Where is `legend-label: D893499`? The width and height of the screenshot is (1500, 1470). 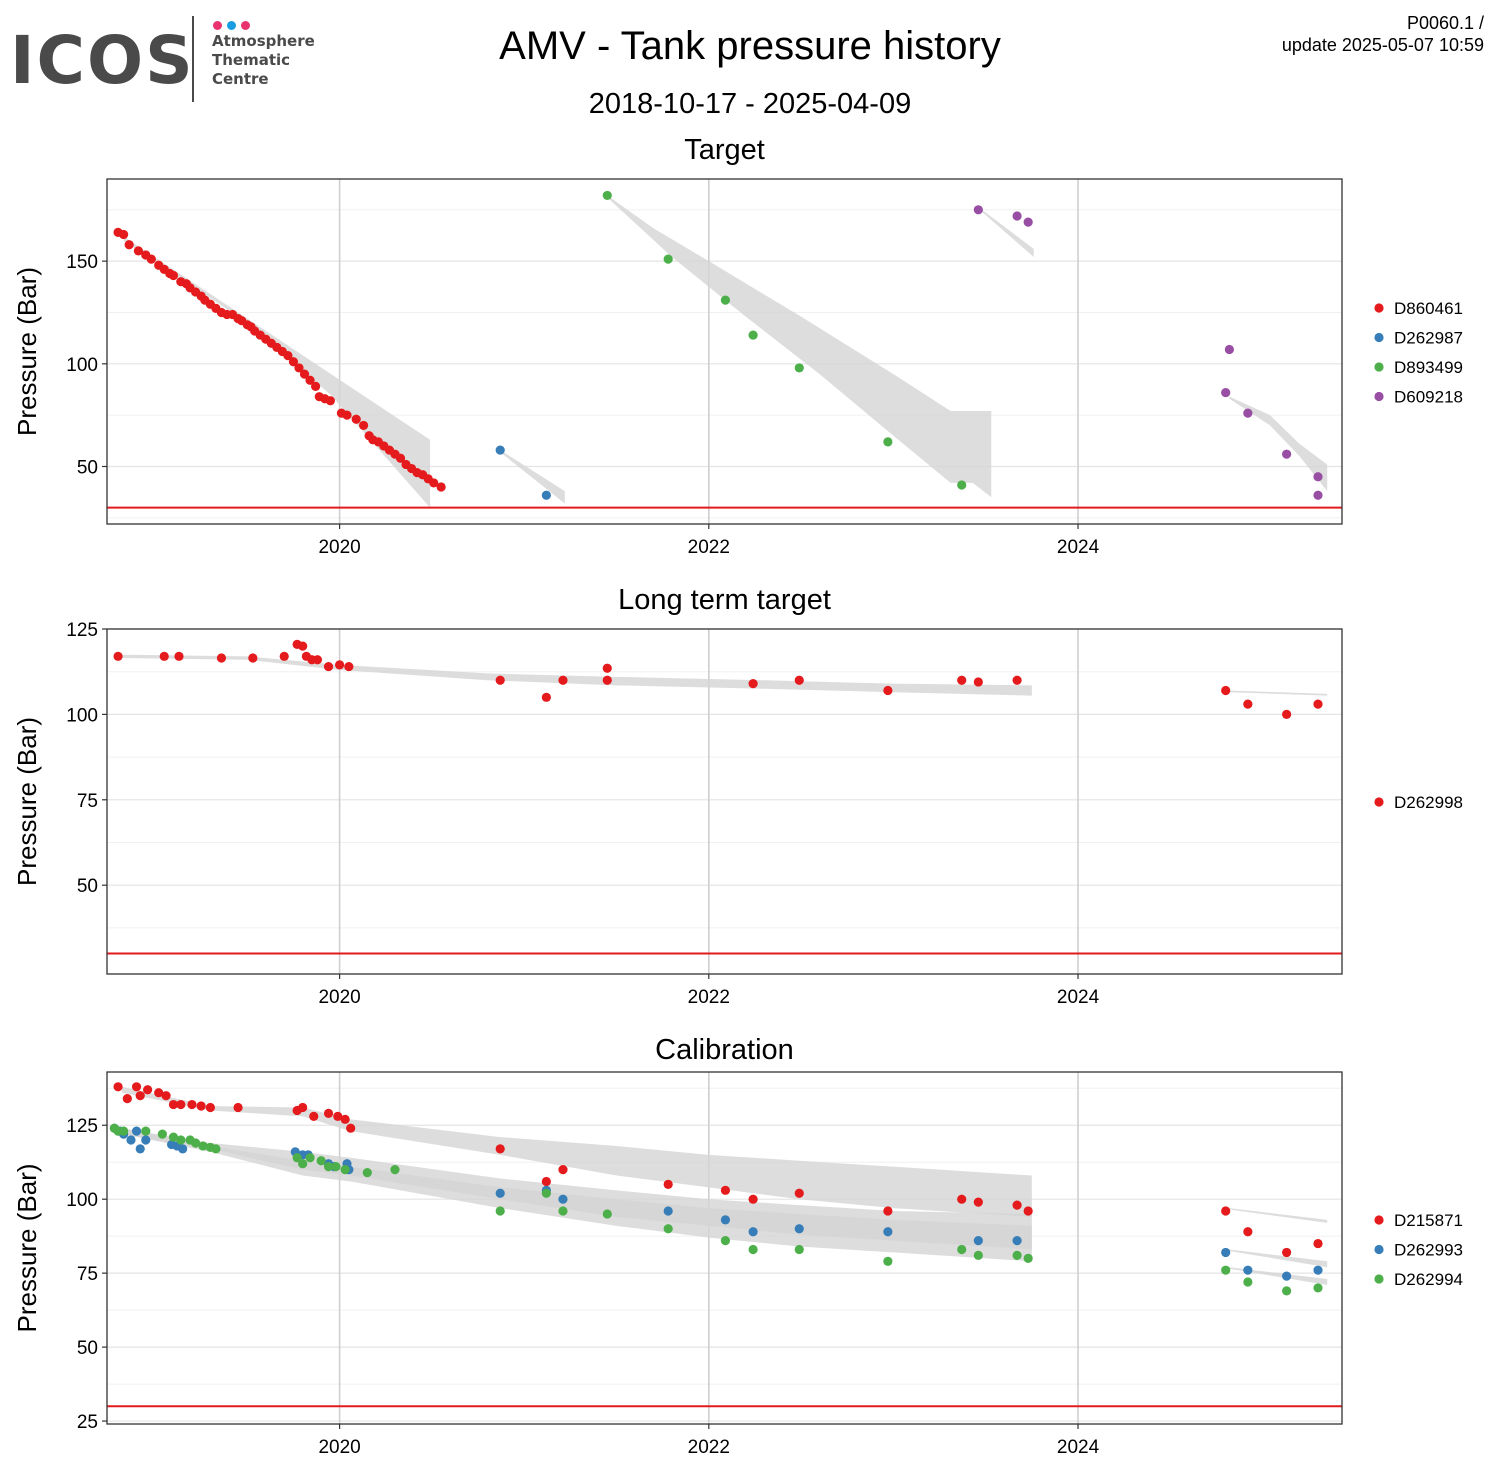
legend-label: D893499 is located at coordinates (1428, 367).